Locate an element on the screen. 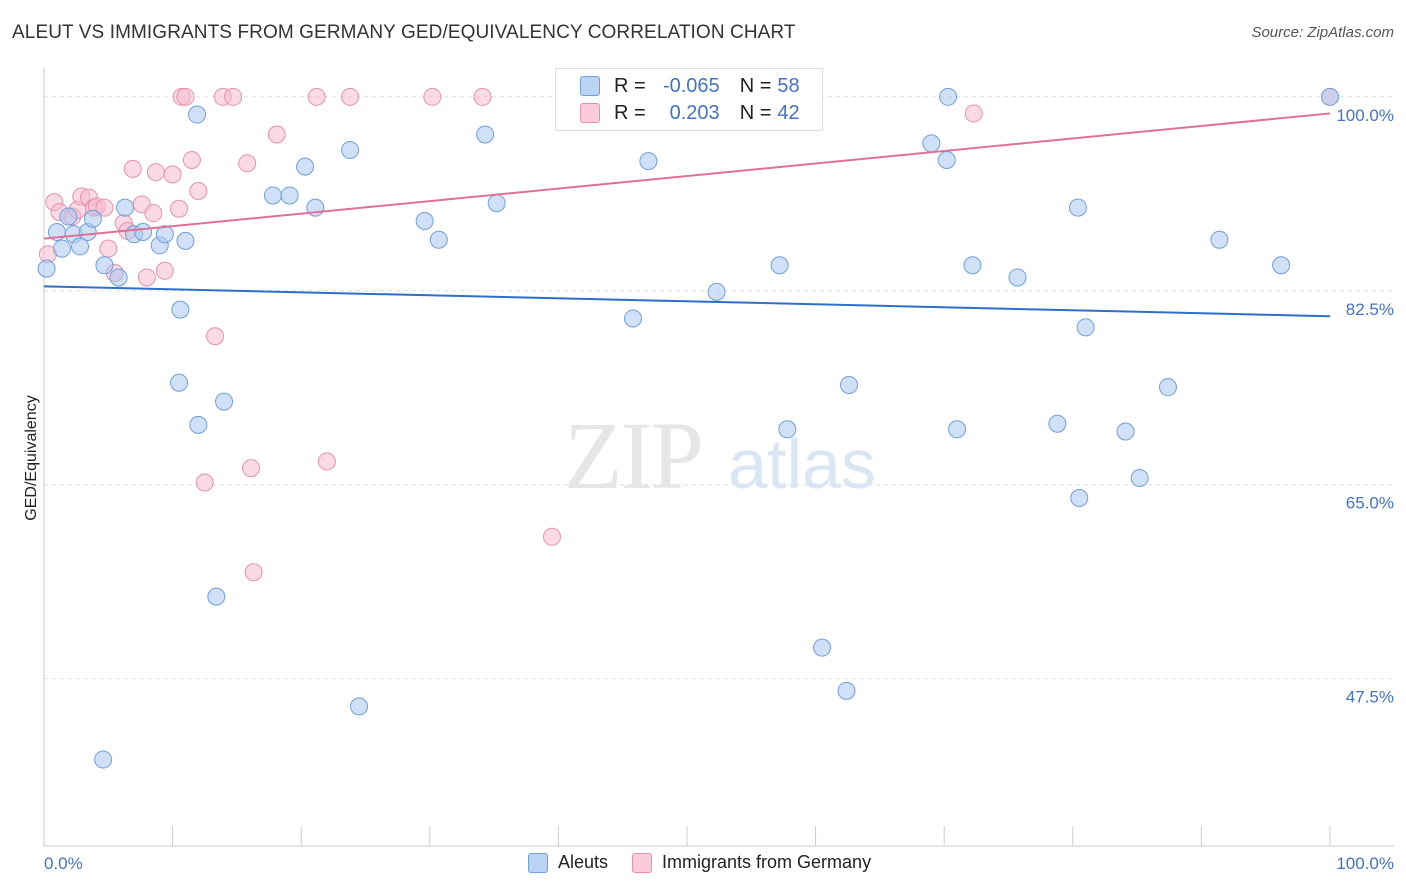  y-tick-label: 100.0% is located at coordinates (1365, 115).